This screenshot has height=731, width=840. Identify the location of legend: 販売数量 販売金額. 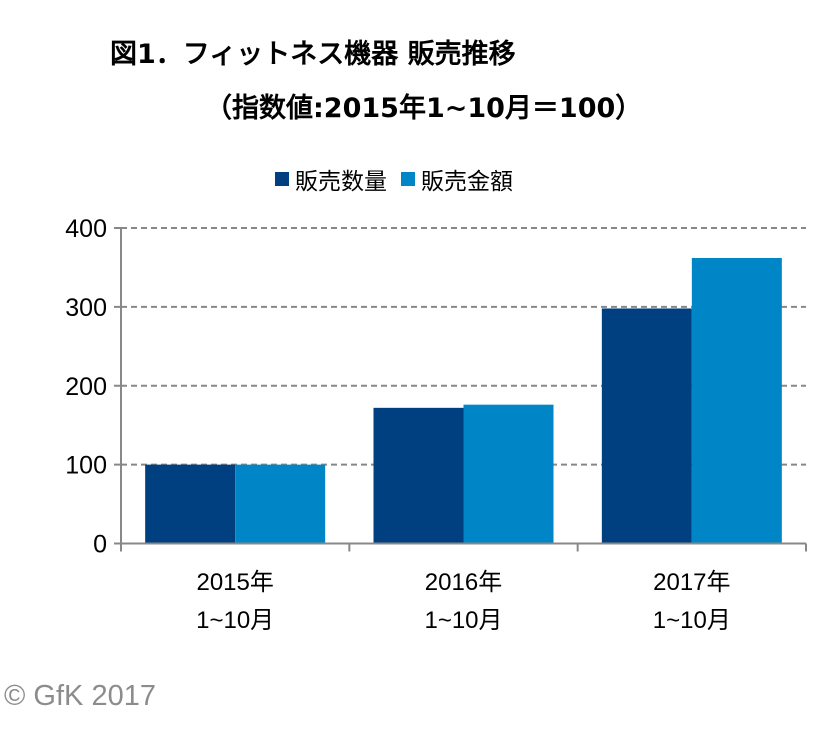
(401, 179).